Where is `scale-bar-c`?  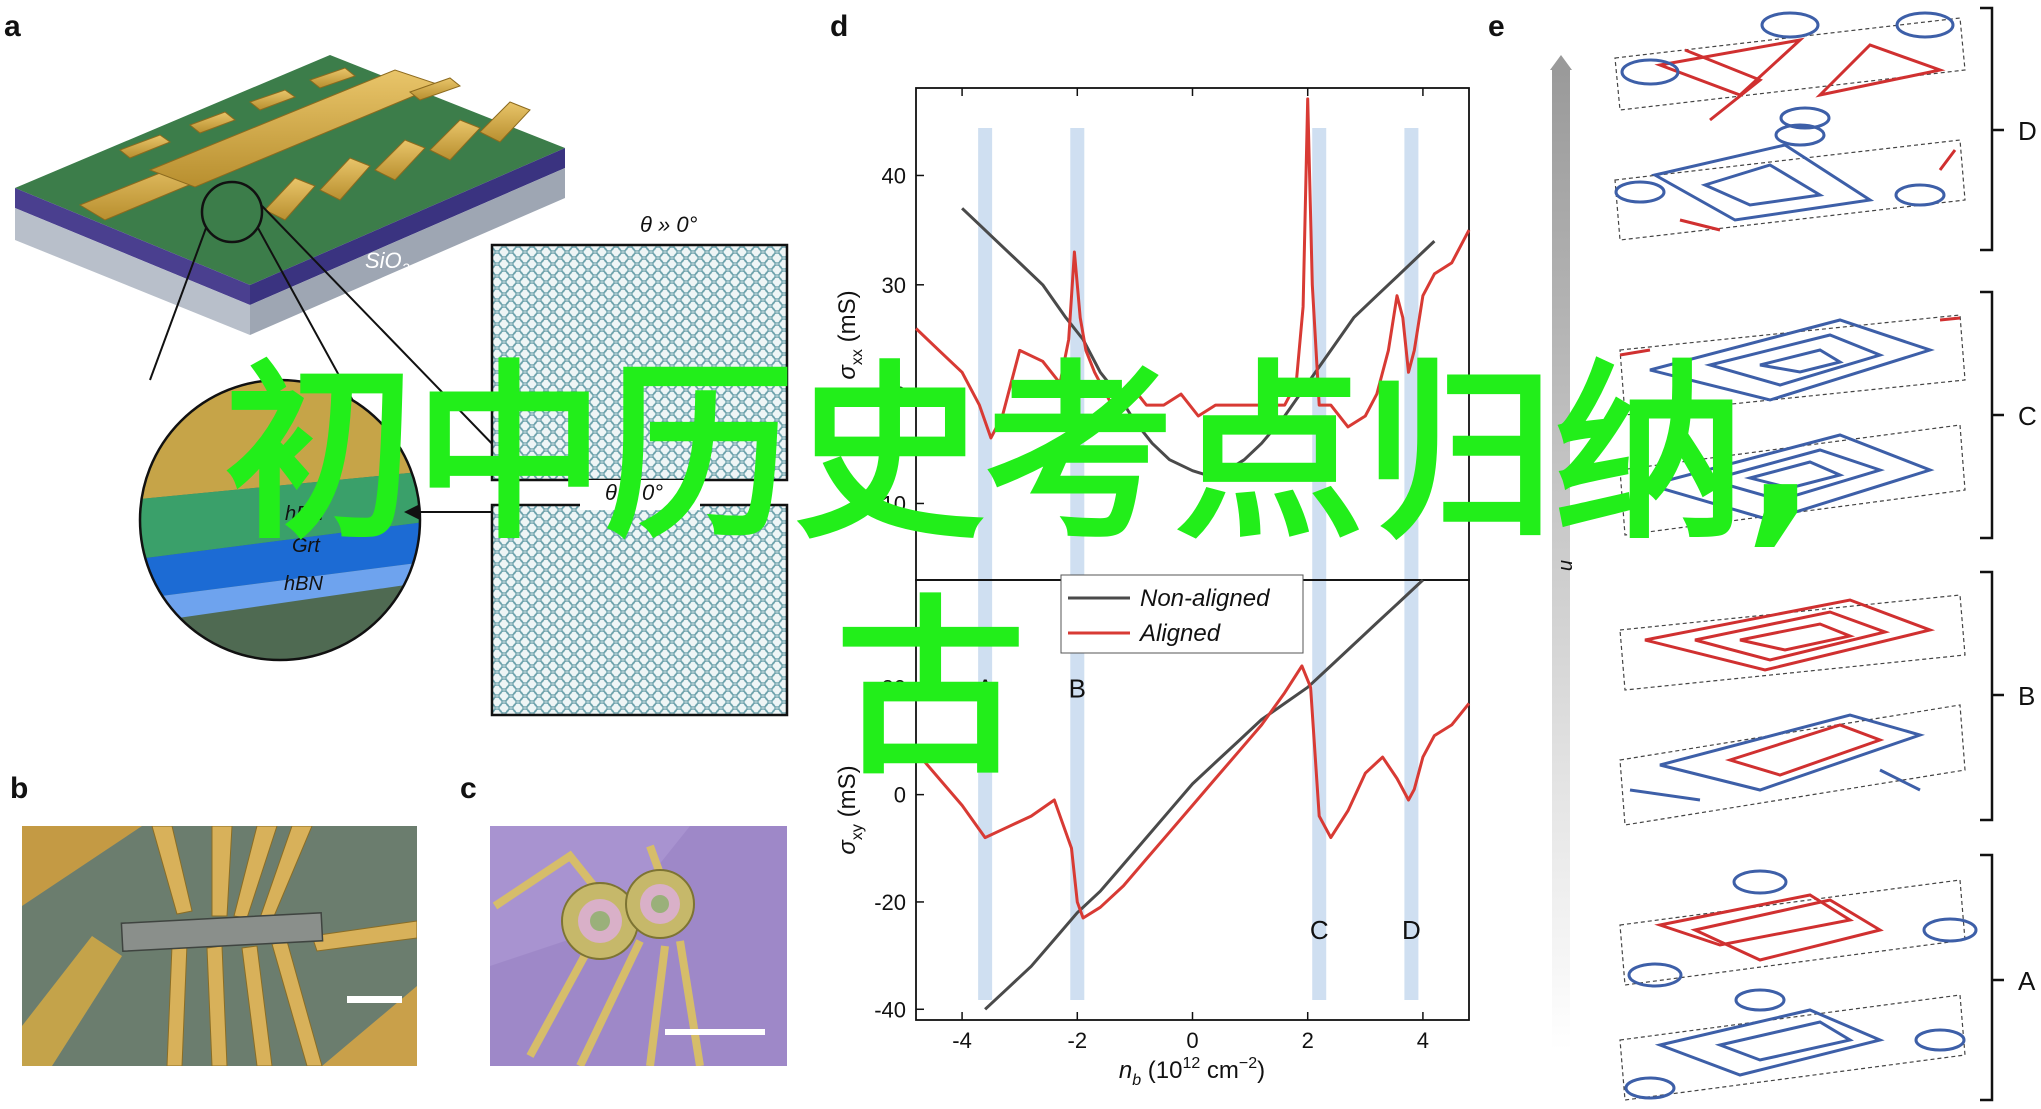 scale-bar-c is located at coordinates (715, 1032).